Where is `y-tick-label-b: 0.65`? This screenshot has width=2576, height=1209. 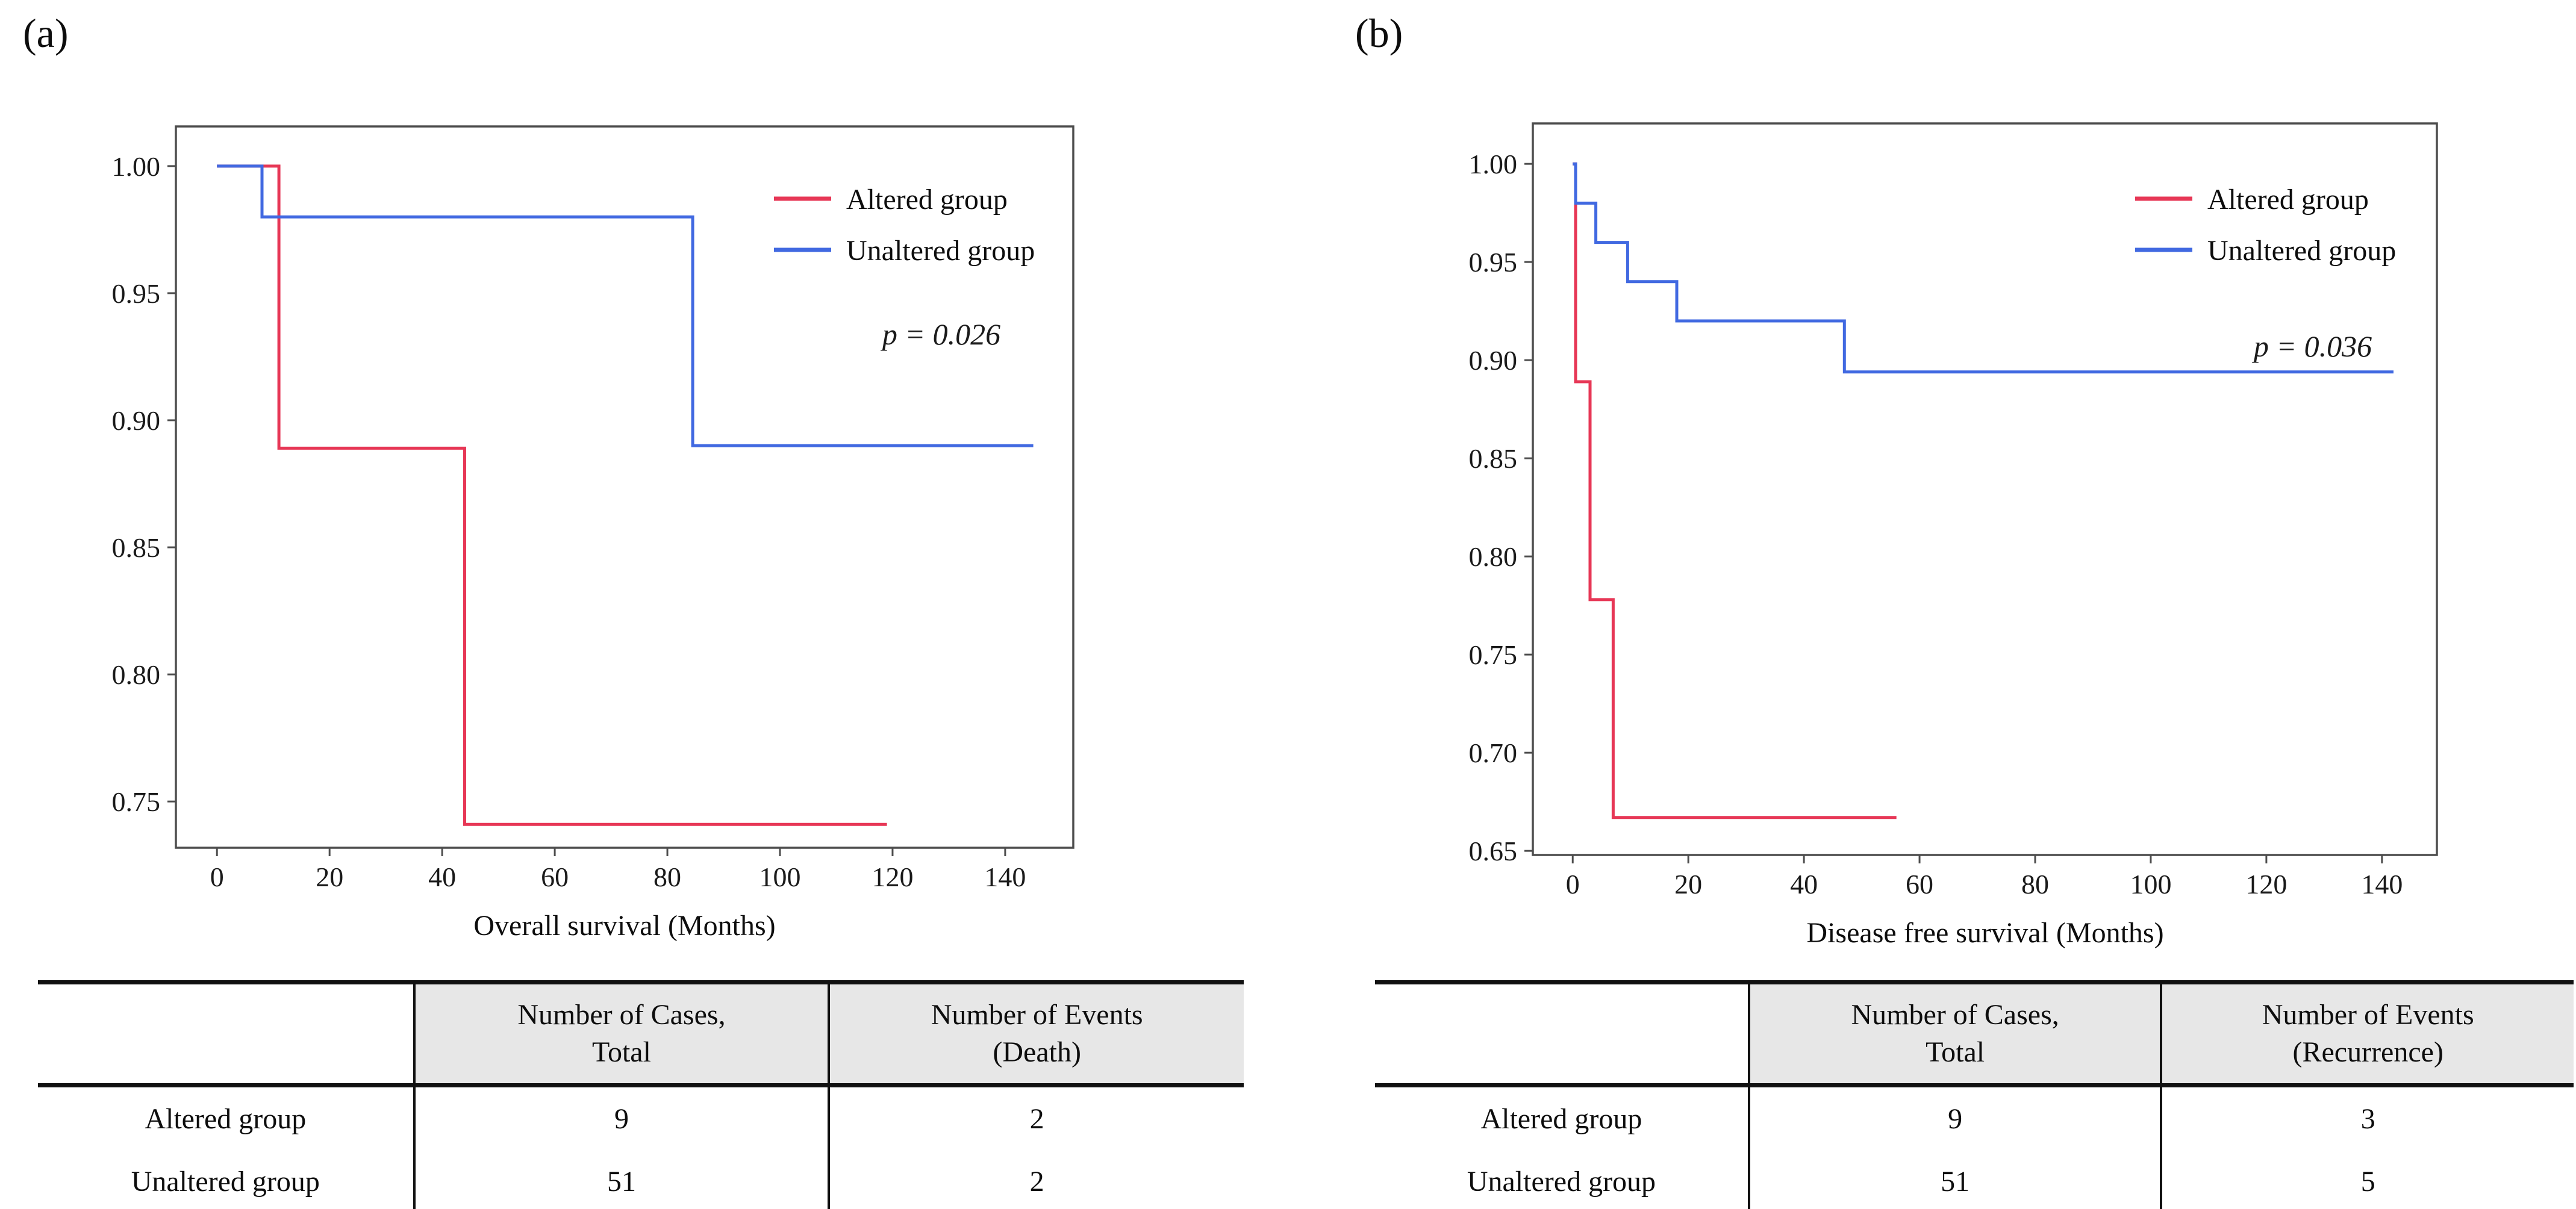 y-tick-label-b: 0.65 is located at coordinates (1493, 851).